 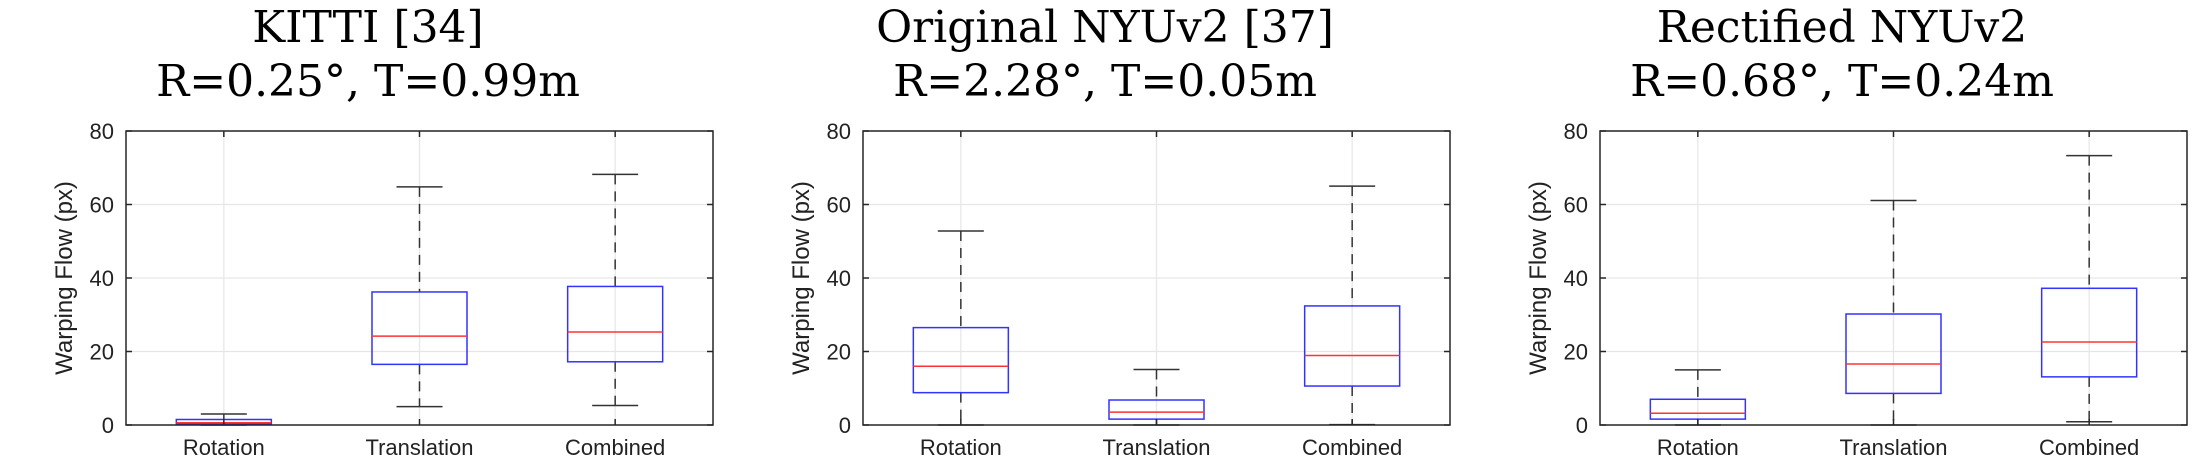 I want to click on chart-subtitle: R=0.68°, T=0.24m, so click(x=1842, y=81).